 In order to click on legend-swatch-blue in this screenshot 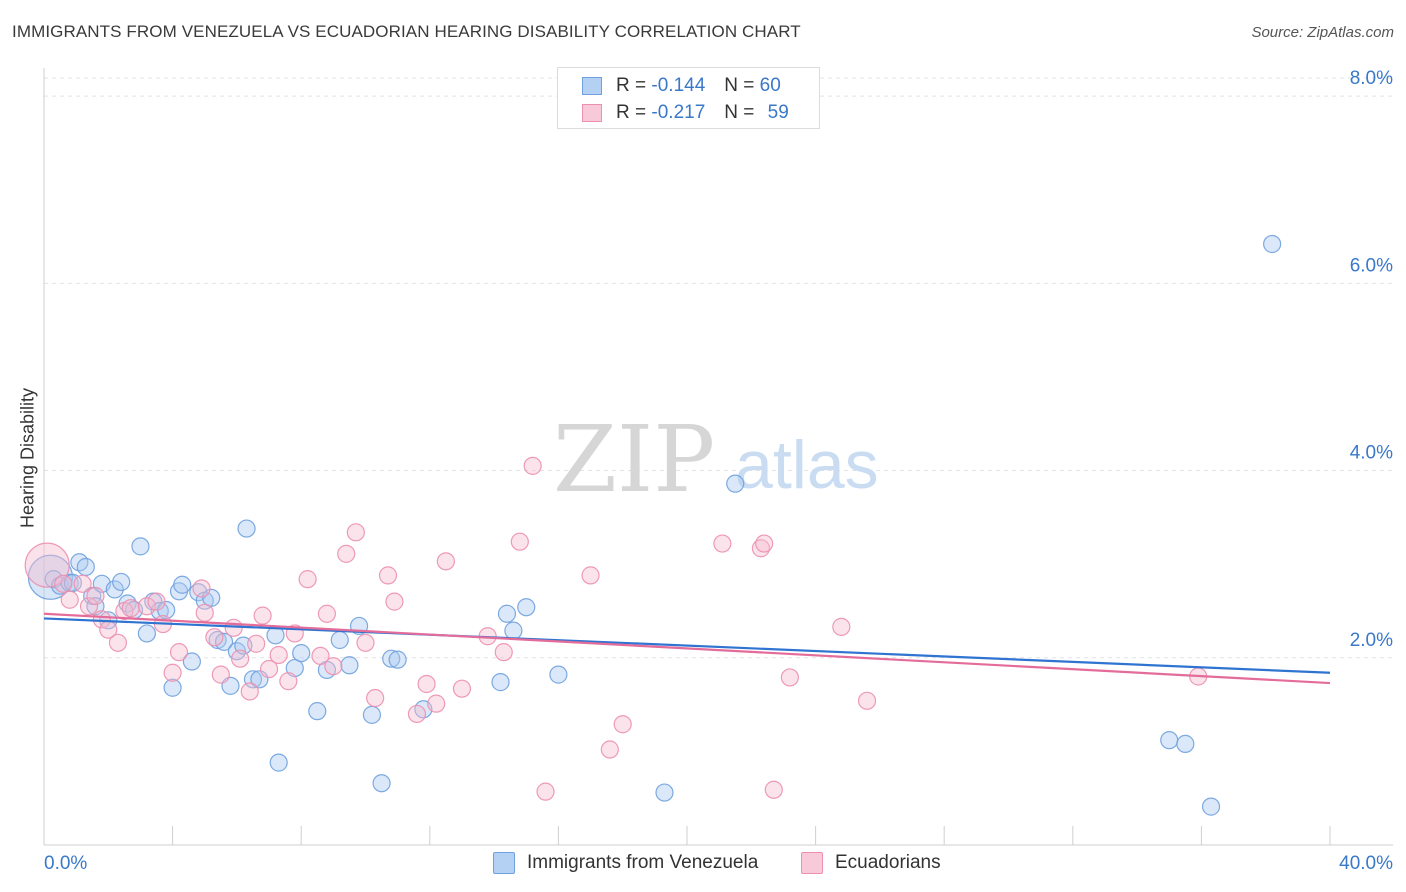, I will do `click(592, 86)`.